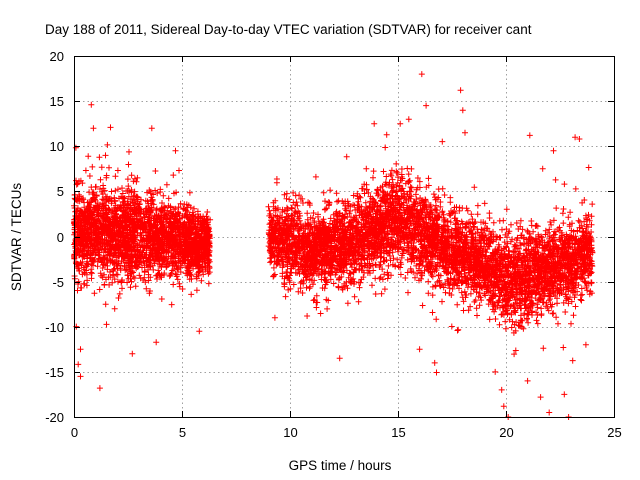 This screenshot has width=640, height=480. What do you see at coordinates (74, 432) in the screenshot?
I see `x-tick-label: 0` at bounding box center [74, 432].